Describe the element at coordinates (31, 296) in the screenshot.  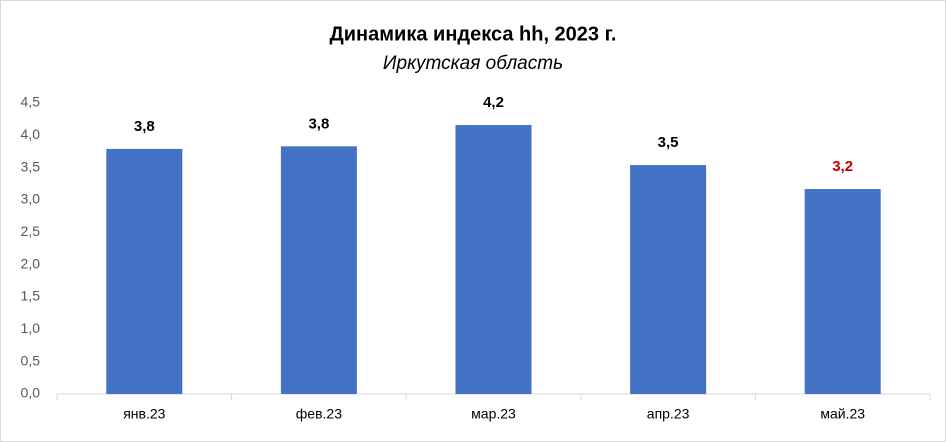
I see `y-tick-label: 1,5` at that location.